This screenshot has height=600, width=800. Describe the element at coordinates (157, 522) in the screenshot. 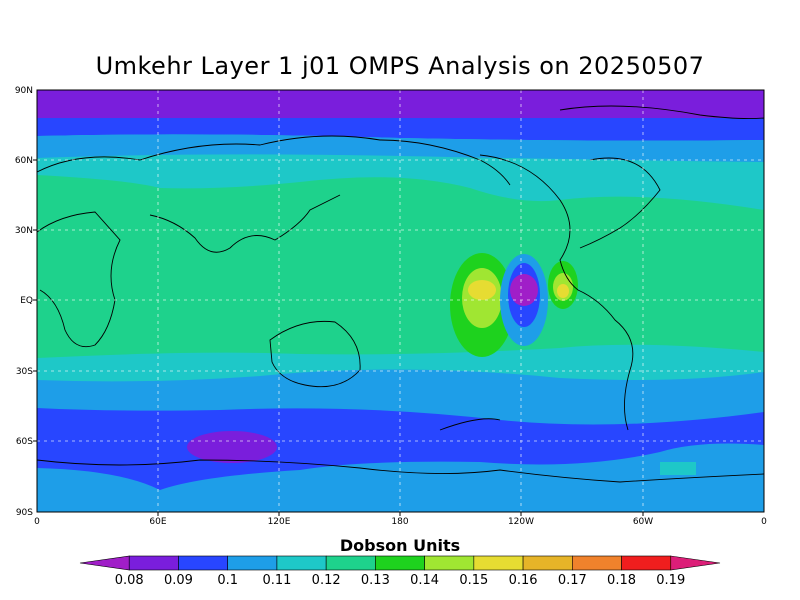

I see `lon-tick-60e: 60E` at that location.